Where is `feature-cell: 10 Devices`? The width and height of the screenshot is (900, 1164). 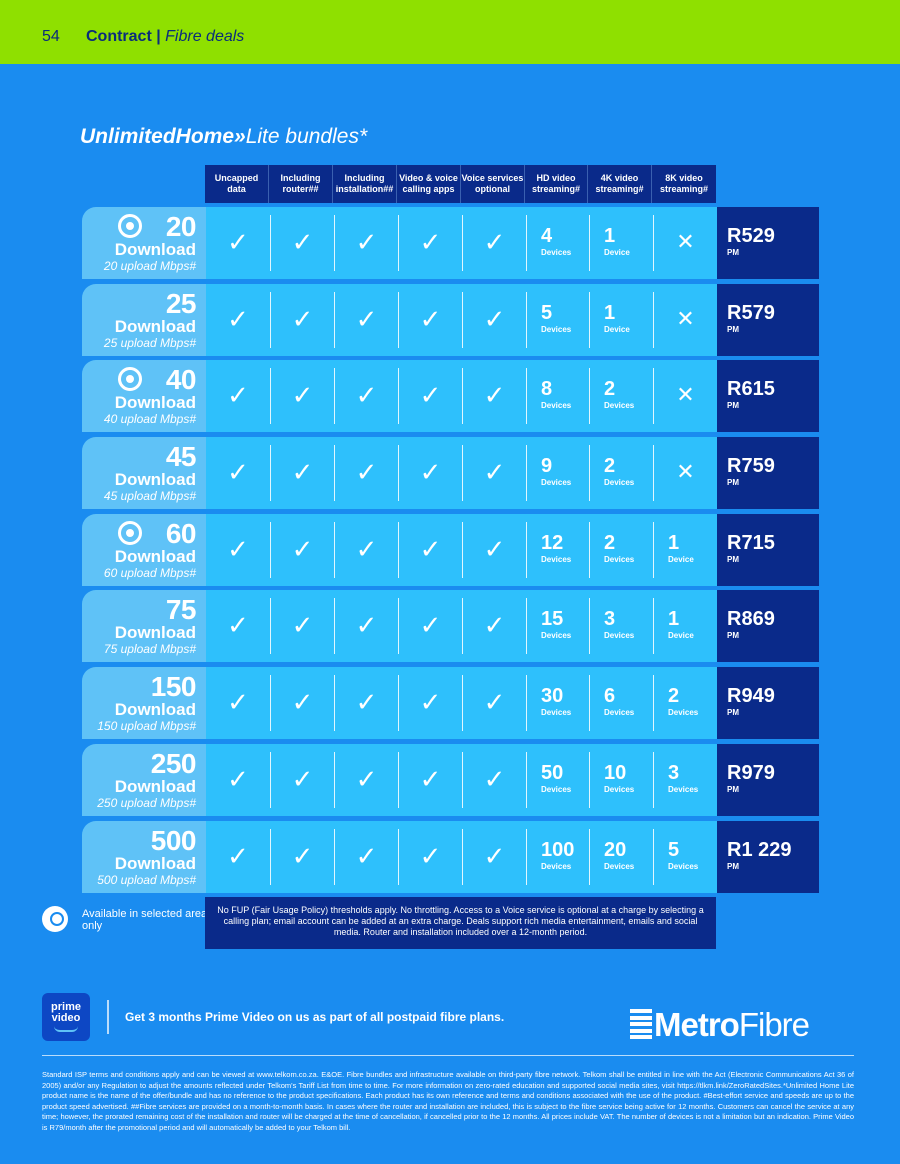
feature-cell: 10 Devices is located at coordinates (621, 780).